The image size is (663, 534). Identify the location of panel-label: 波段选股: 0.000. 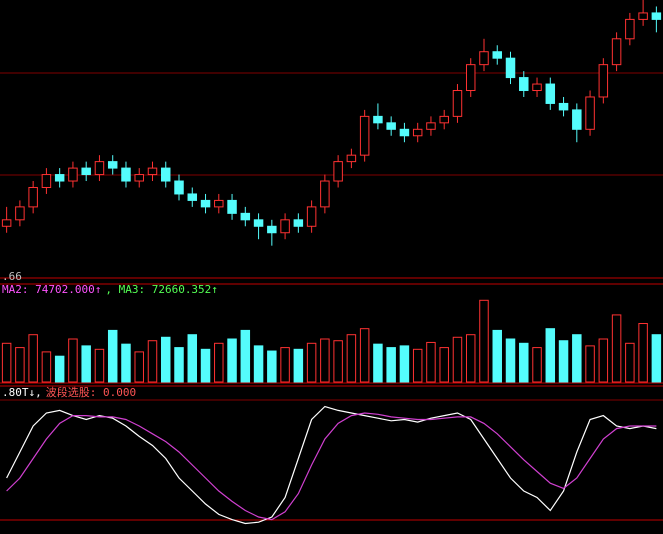
(91, 392).